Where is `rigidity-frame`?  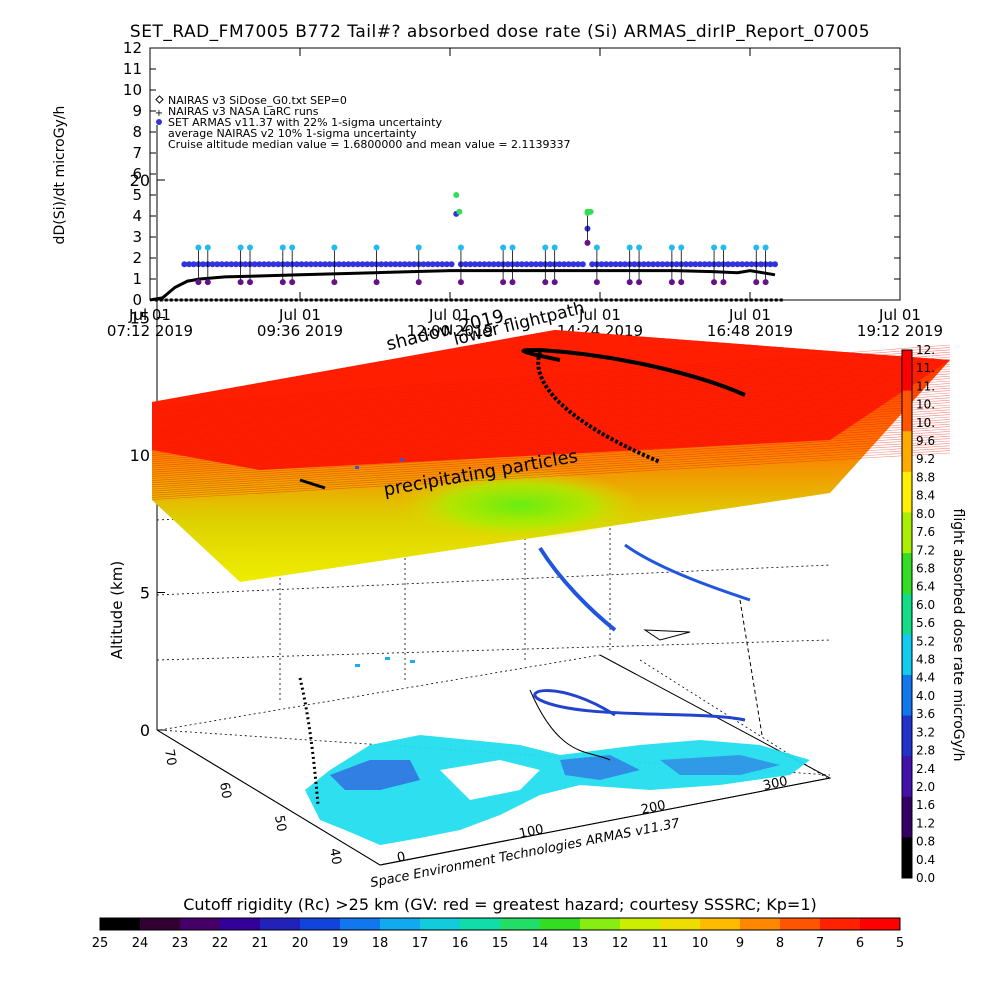
rigidity-frame is located at coordinates (500, 924).